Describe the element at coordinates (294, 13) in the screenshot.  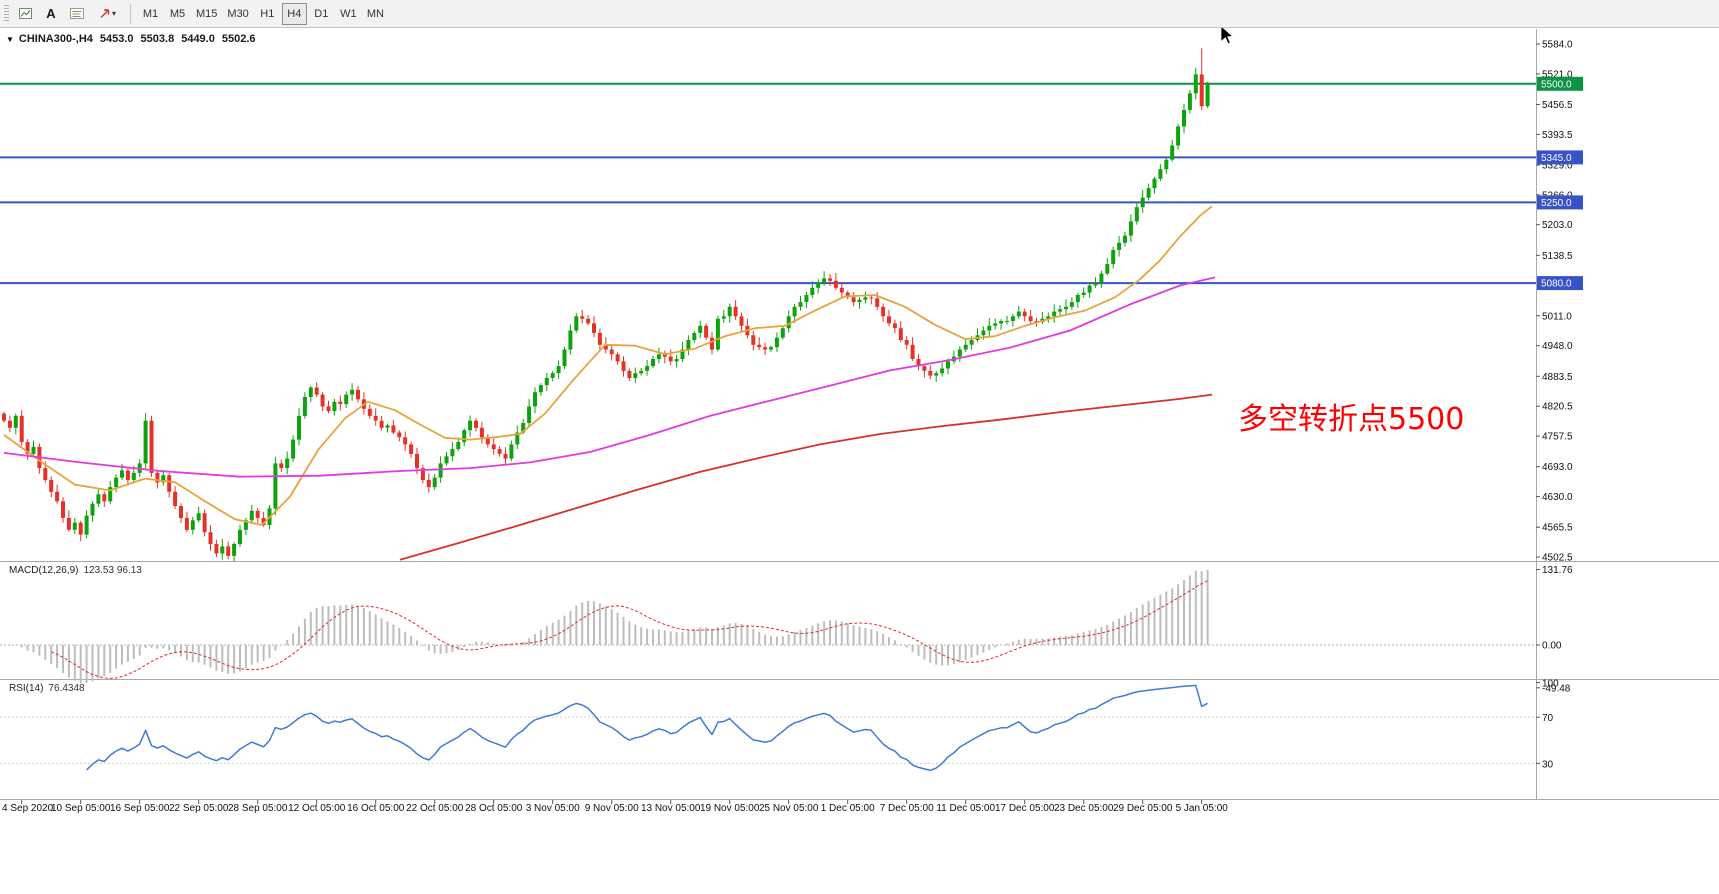
I see `timeframe-button-h4: H4` at that location.